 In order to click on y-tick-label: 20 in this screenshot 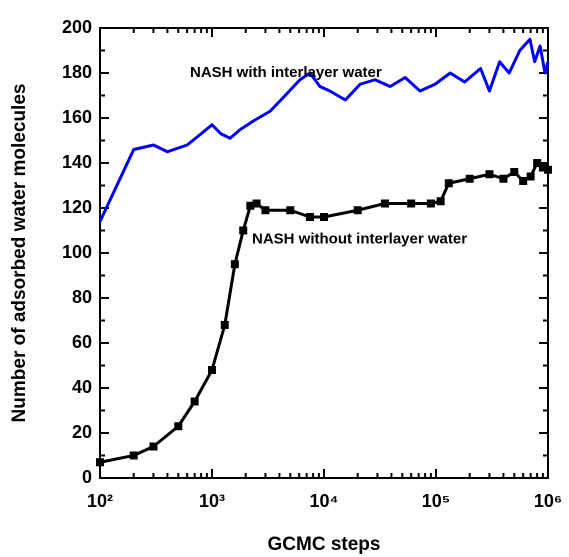, I will do `click(82, 432)`.